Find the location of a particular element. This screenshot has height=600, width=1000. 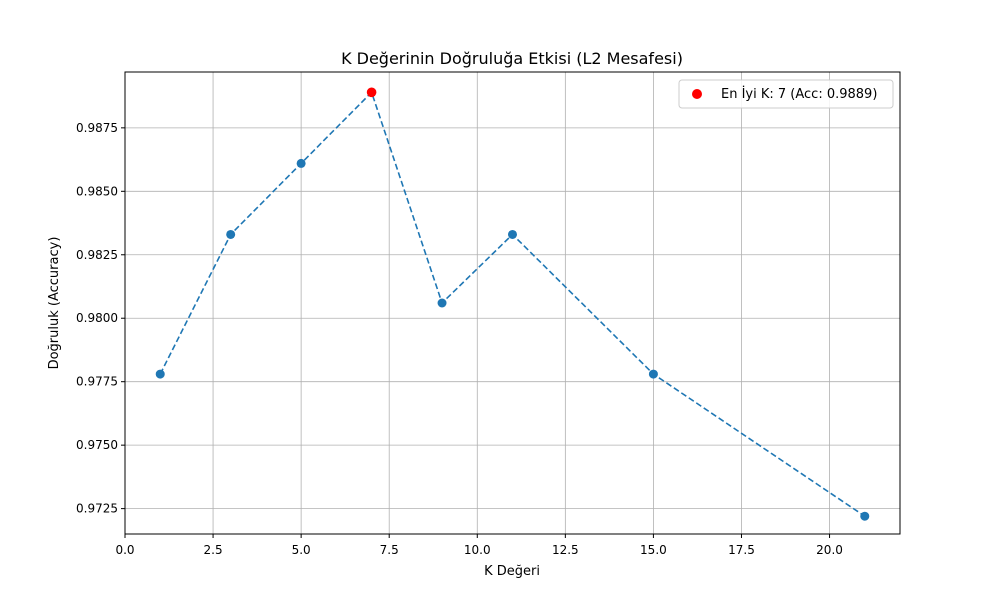

legend-box is located at coordinates (786, 94).